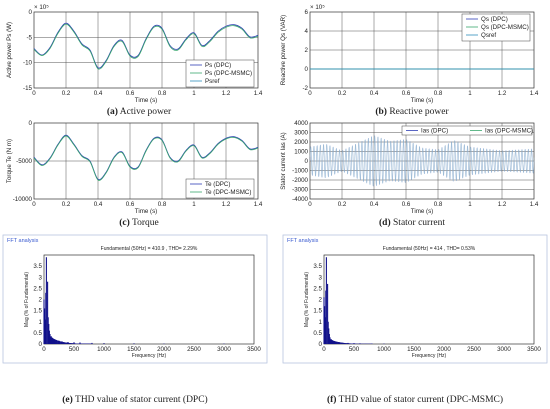 The image size is (550, 409). Describe the element at coordinates (301, 123) in the screenshot. I see `y-tick-label: 4000` at that location.